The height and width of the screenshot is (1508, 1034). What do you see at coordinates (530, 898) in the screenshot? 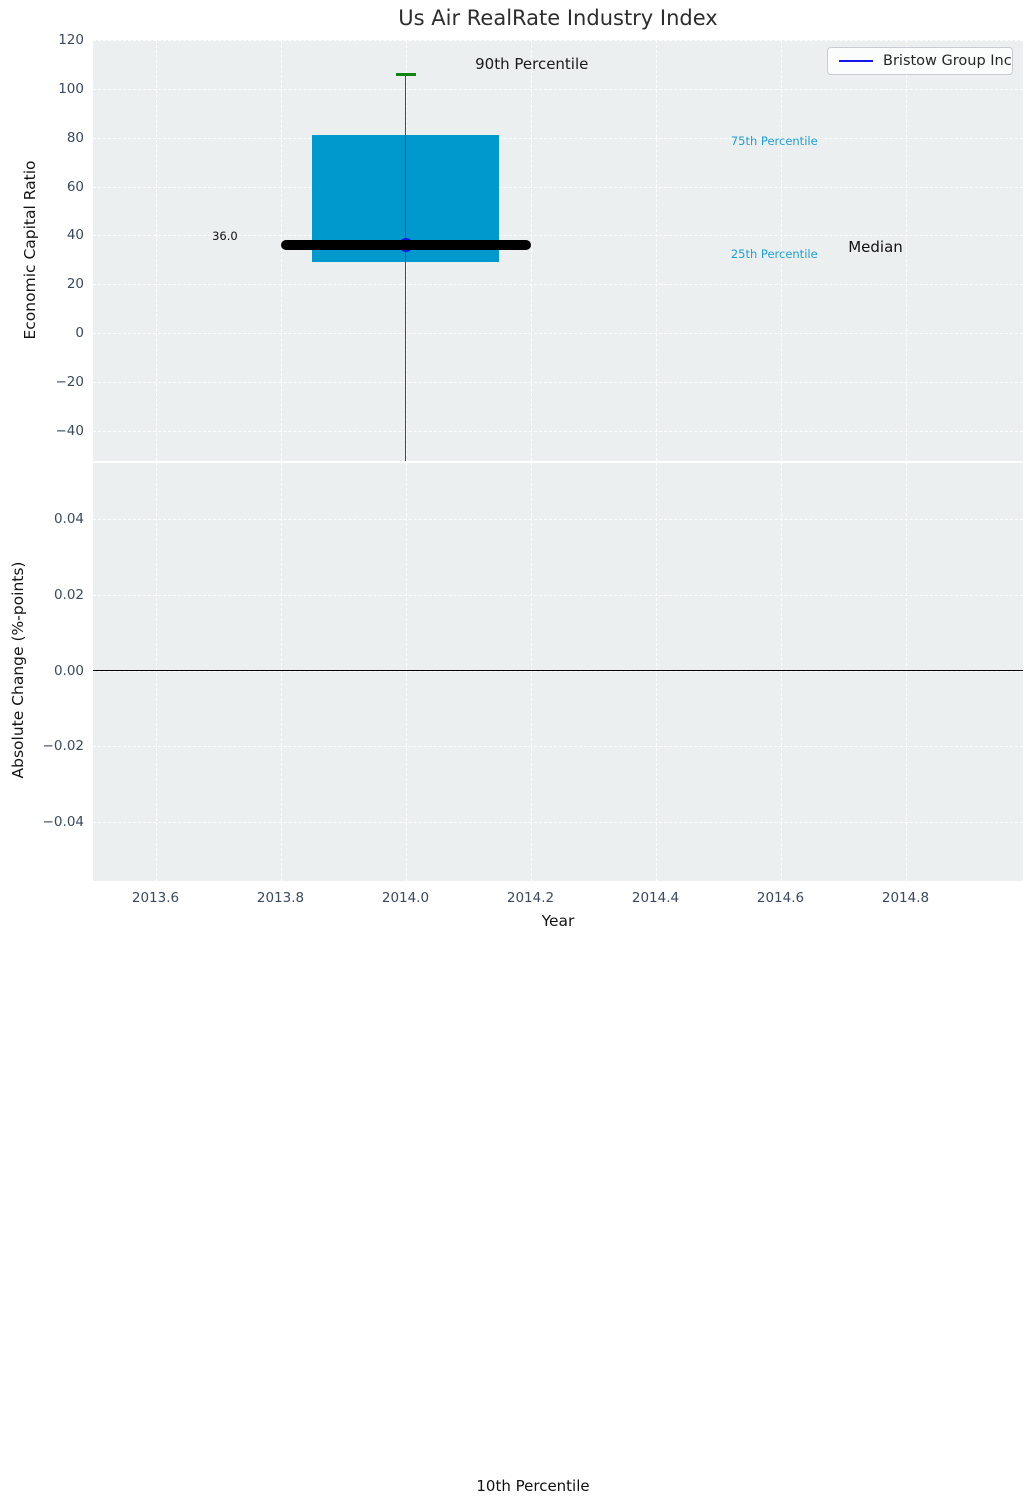
I see `x-tick-label: 2014.2` at bounding box center [530, 898].